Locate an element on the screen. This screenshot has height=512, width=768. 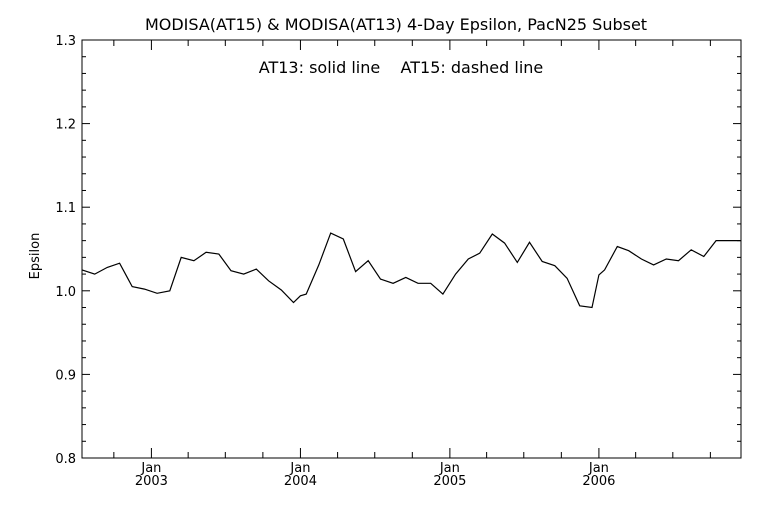
x-tick-year-label: 2004 is located at coordinates (300, 481).